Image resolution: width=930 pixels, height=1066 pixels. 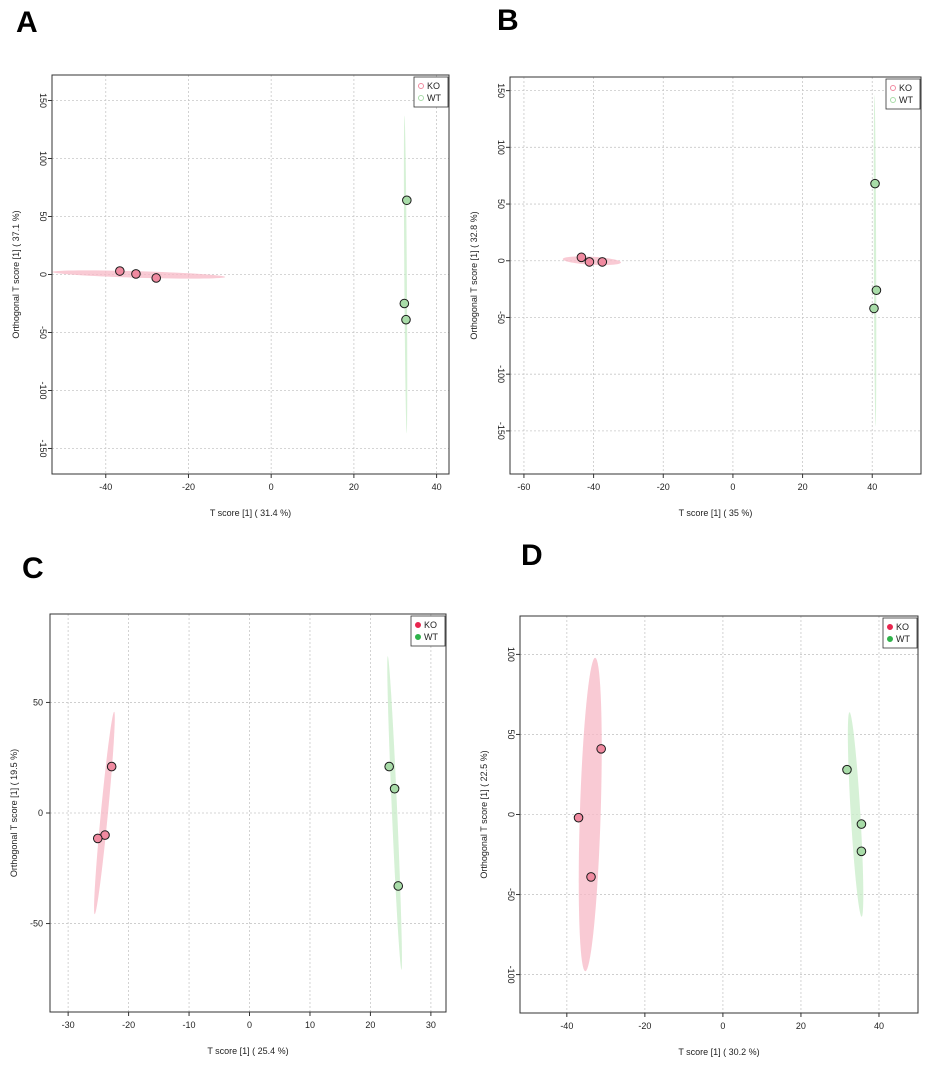 I want to click on x-tick-label: -60, so click(x=523, y=487).